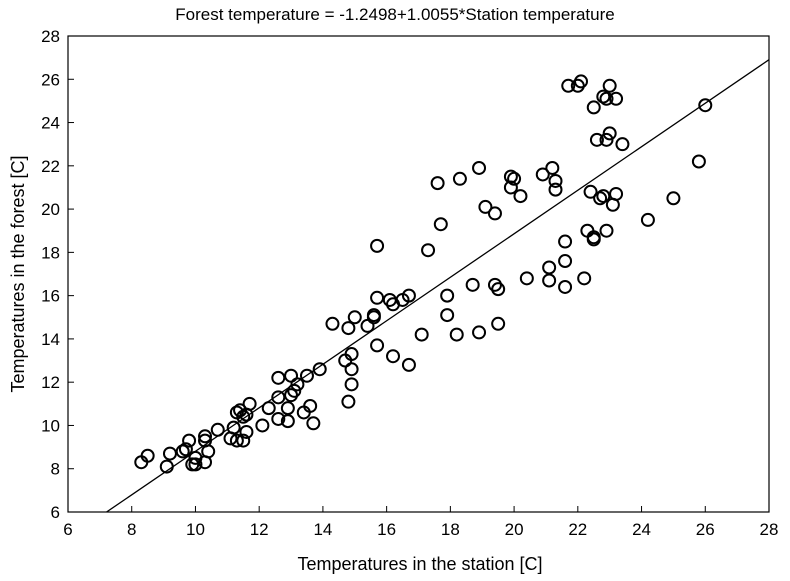 The image size is (790, 581). Describe the element at coordinates (67, 529) in the screenshot. I see `x-tick-label: 6` at that location.